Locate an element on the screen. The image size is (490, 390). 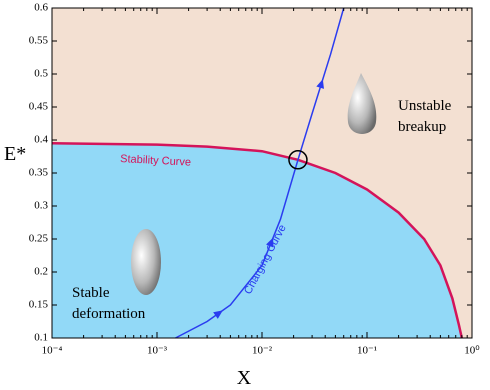
x-tick-label: 10⁻⁴ is located at coordinates (52, 351).